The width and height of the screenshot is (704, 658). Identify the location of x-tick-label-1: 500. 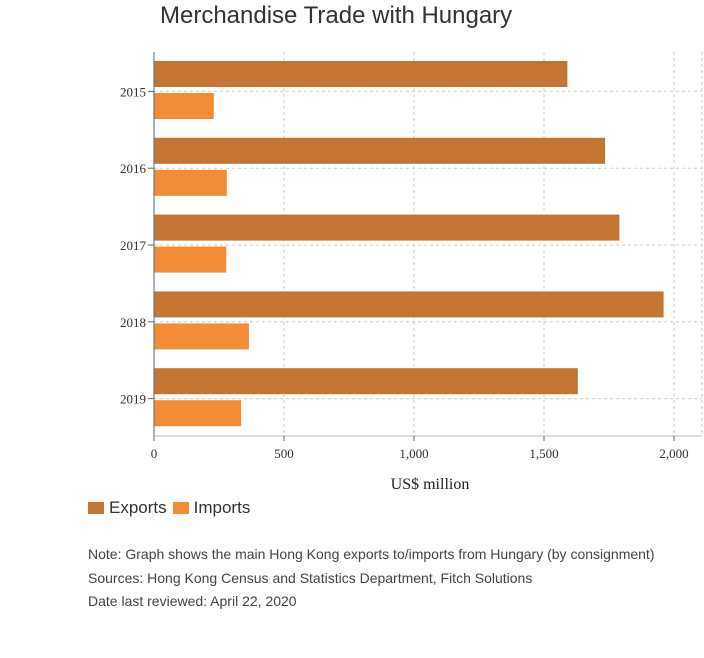
(284, 453).